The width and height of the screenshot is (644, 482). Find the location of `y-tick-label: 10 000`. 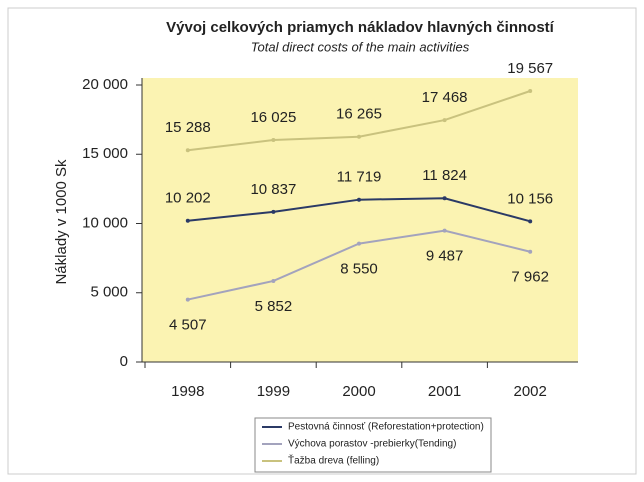

y-tick-label: 10 000 is located at coordinates (105, 222).